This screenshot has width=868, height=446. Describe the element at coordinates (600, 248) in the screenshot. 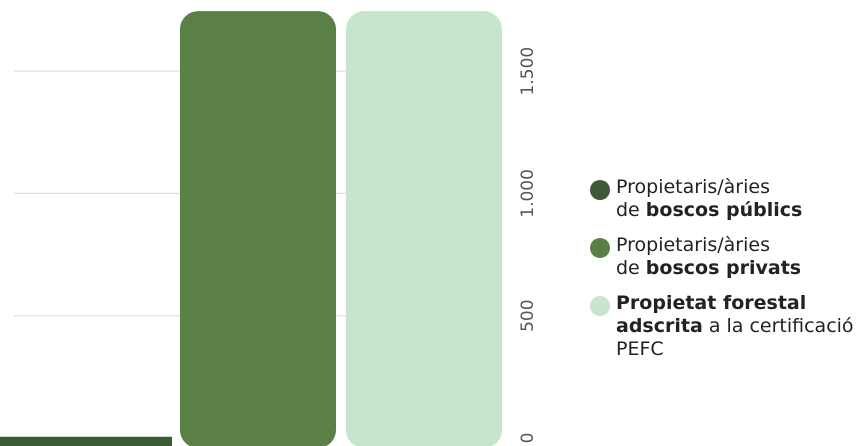

I see `legend-swatch-private` at that location.